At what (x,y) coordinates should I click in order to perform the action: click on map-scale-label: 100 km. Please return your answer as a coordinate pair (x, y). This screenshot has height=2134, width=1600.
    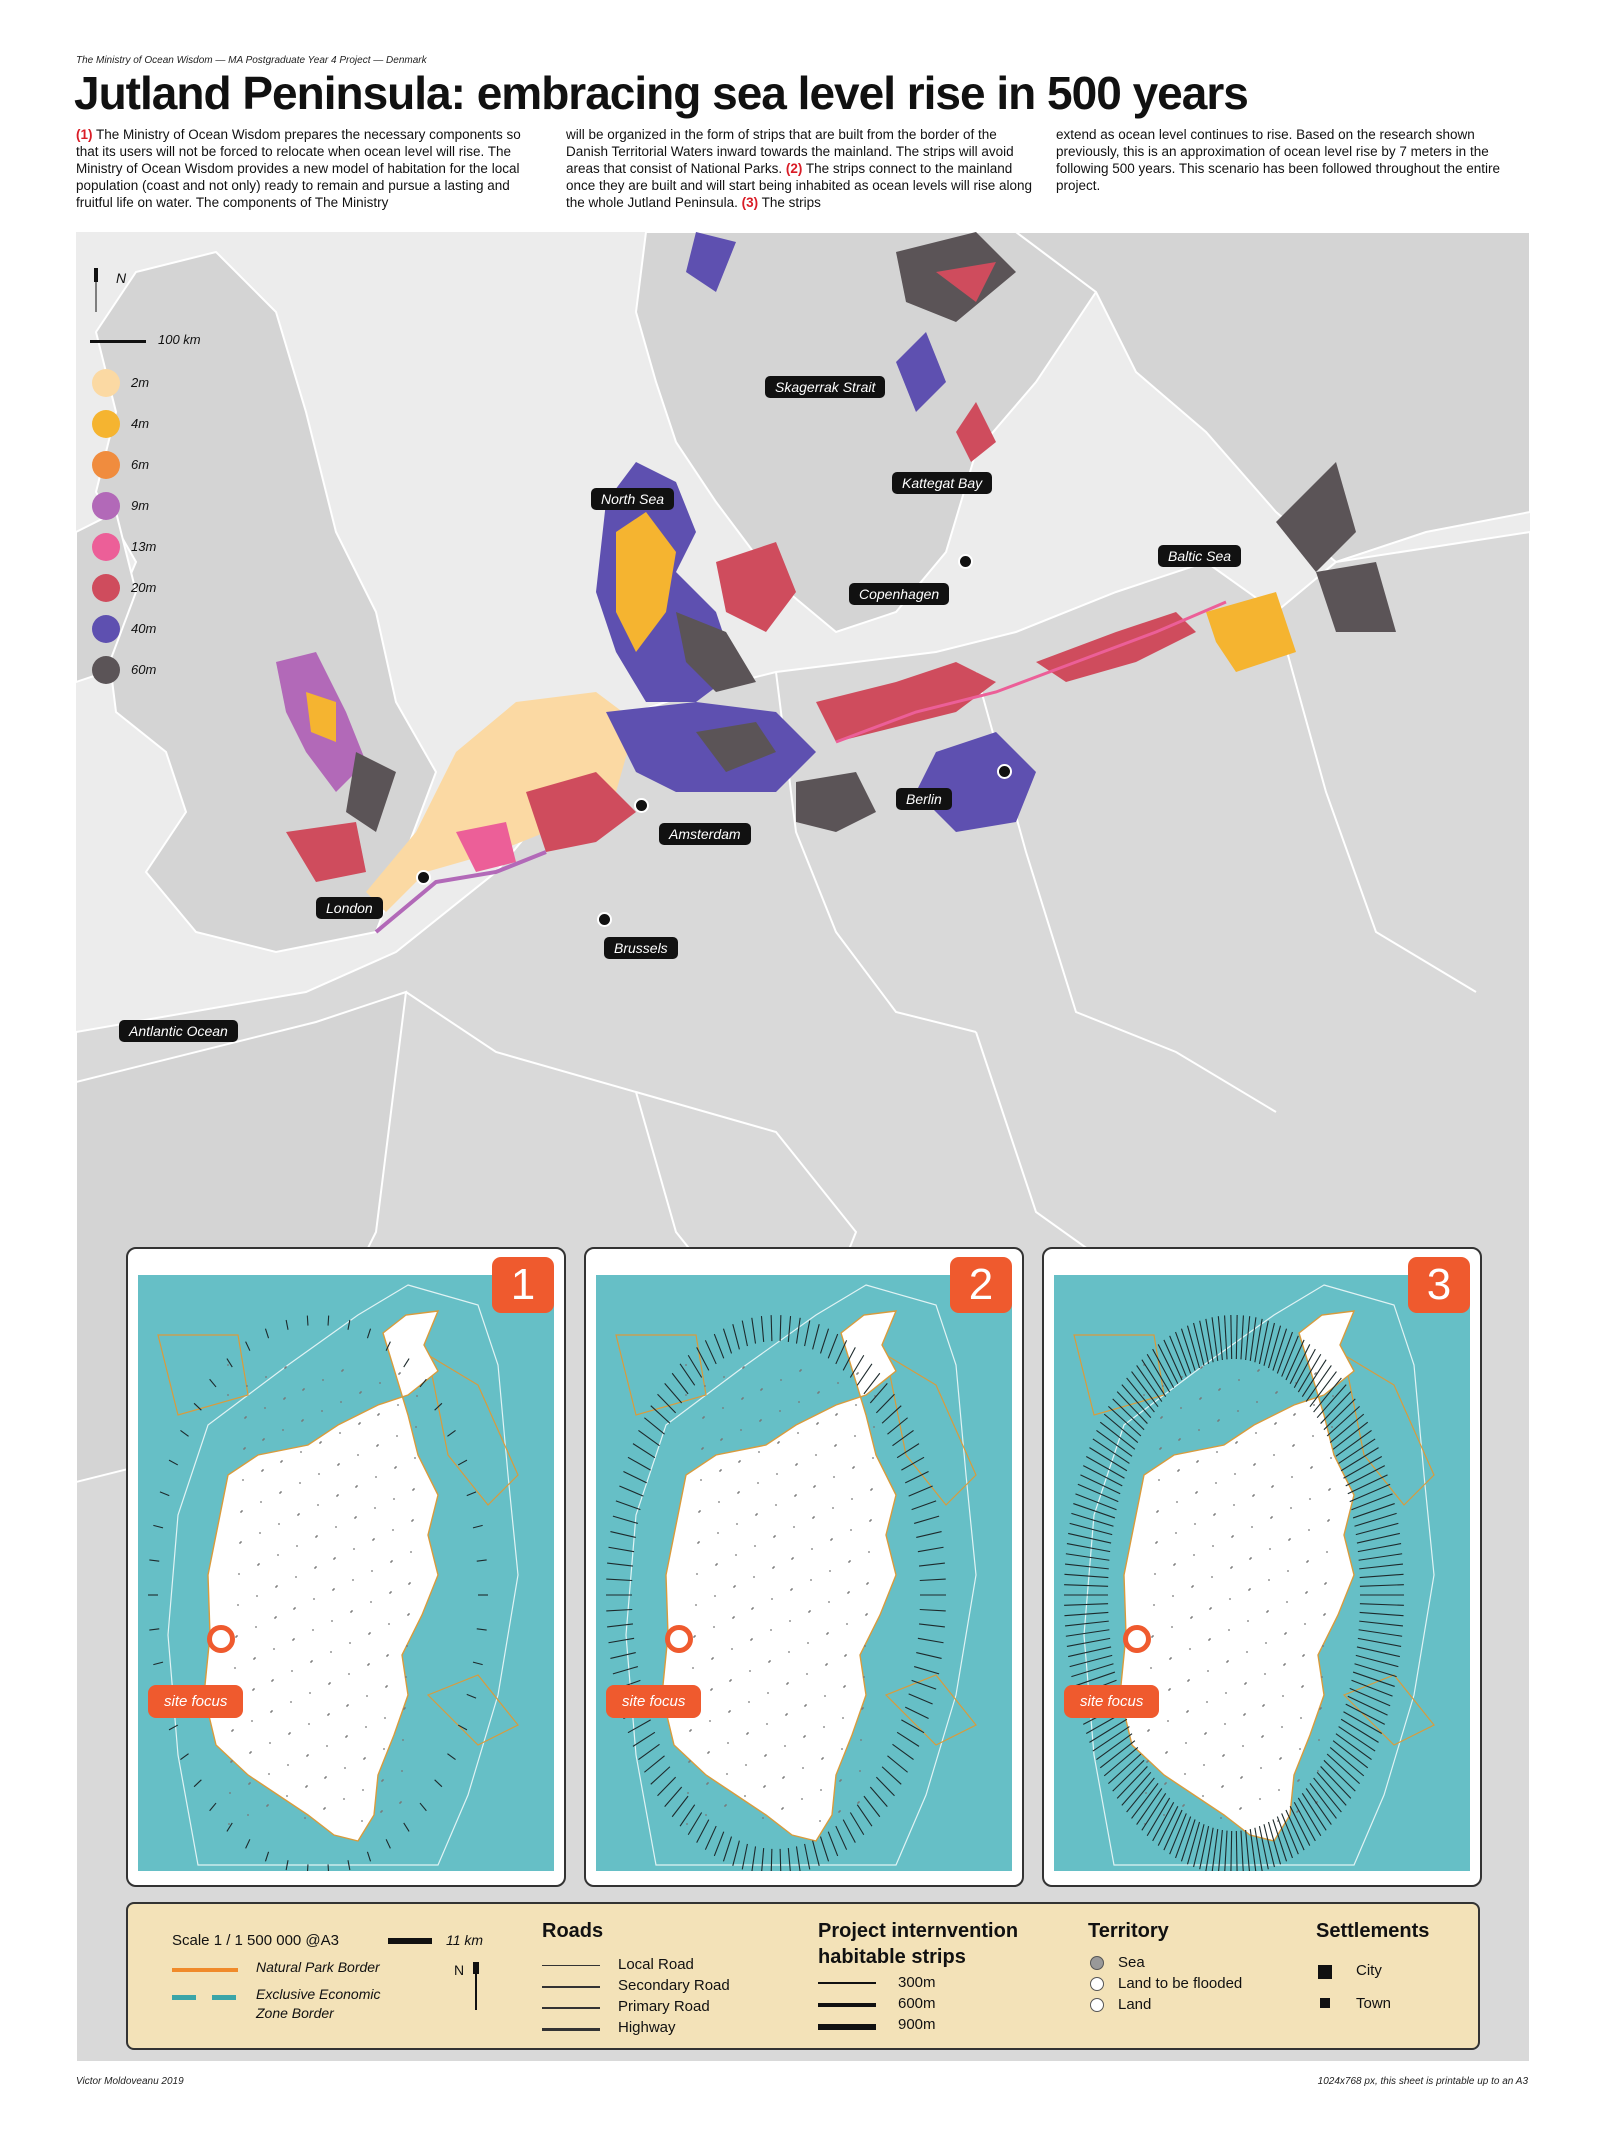
    Looking at the image, I should click on (179, 339).